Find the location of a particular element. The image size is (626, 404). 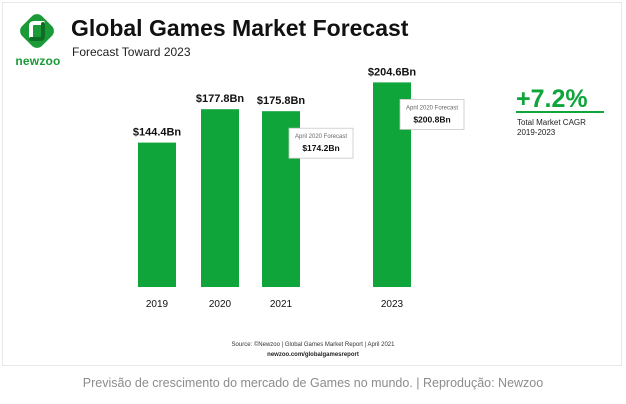

cagr-value: +7.2% is located at coordinates (552, 99).